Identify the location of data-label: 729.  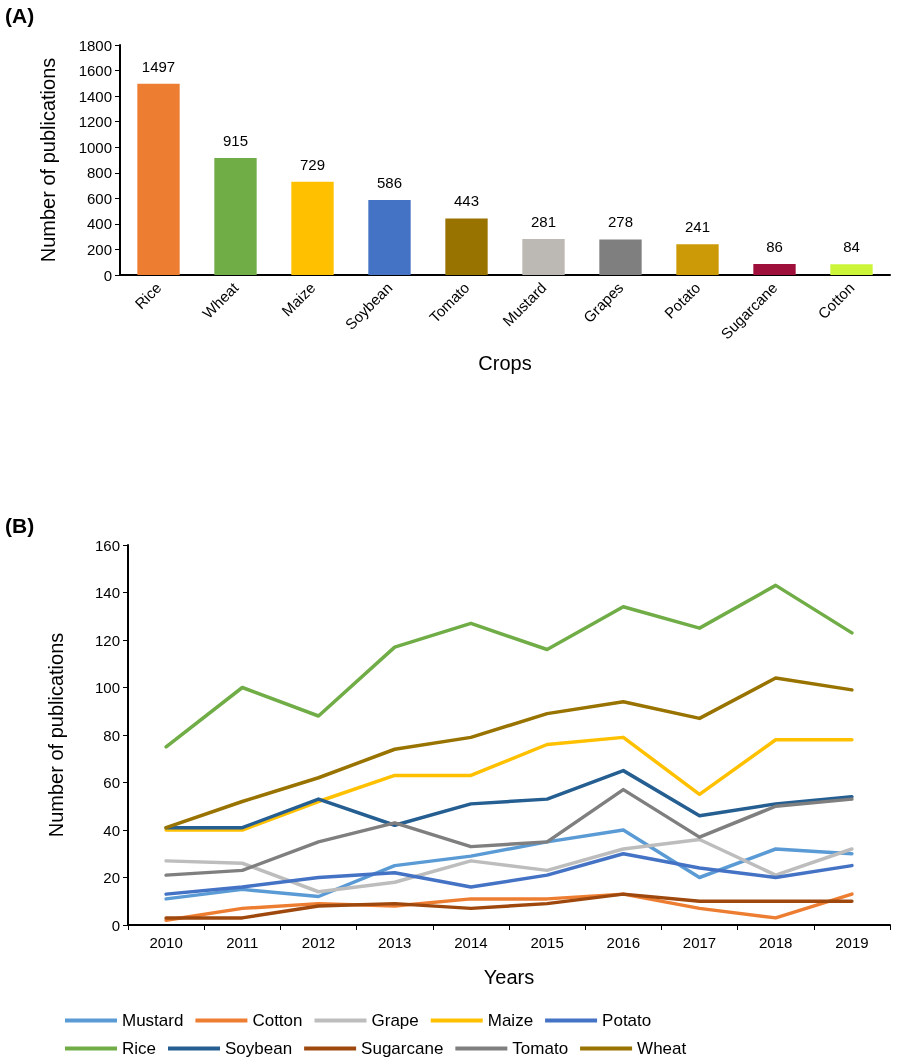
(312, 164).